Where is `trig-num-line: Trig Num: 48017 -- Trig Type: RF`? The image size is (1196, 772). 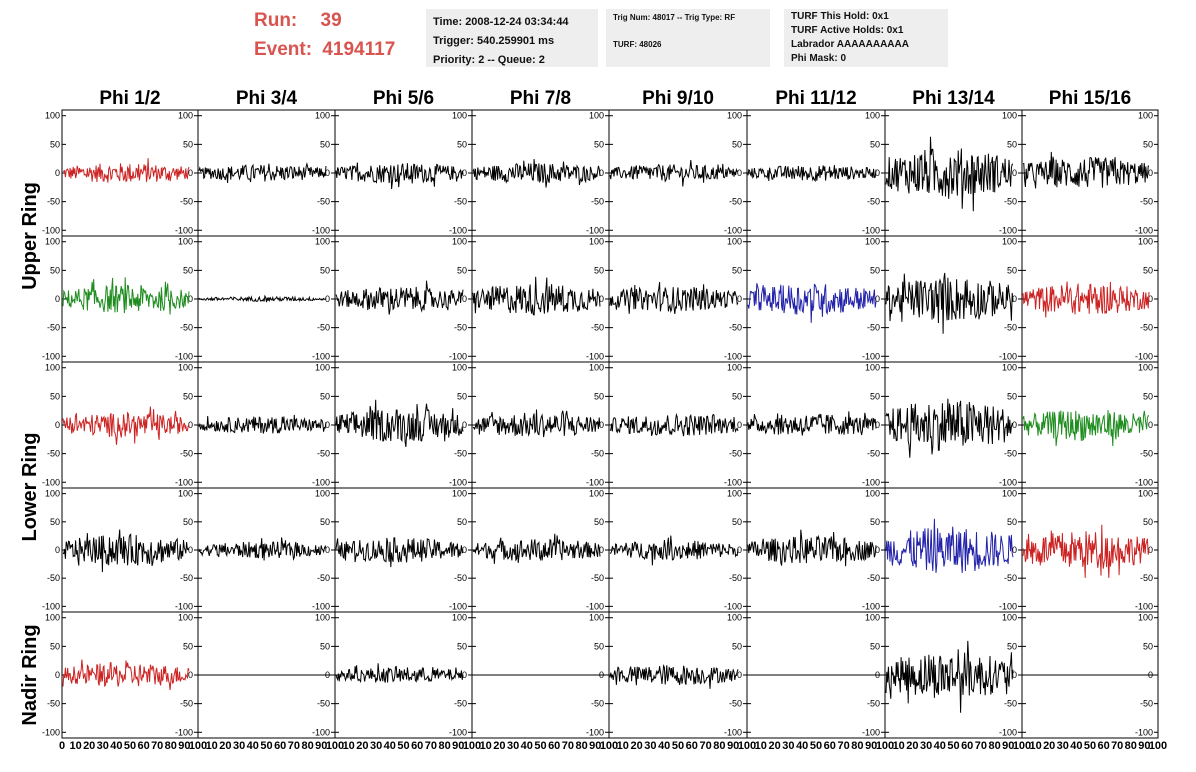 trig-num-line: Trig Num: 48017 -- Trig Type: RF is located at coordinates (674, 17).